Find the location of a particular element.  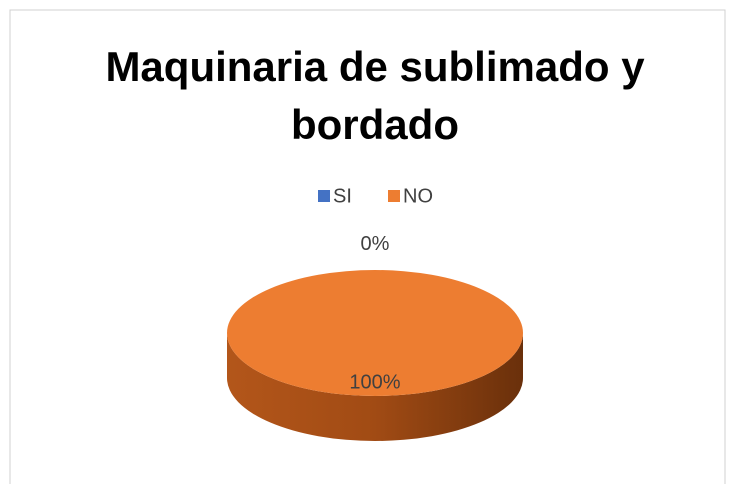

legend-label: SI is located at coordinates (342, 196).